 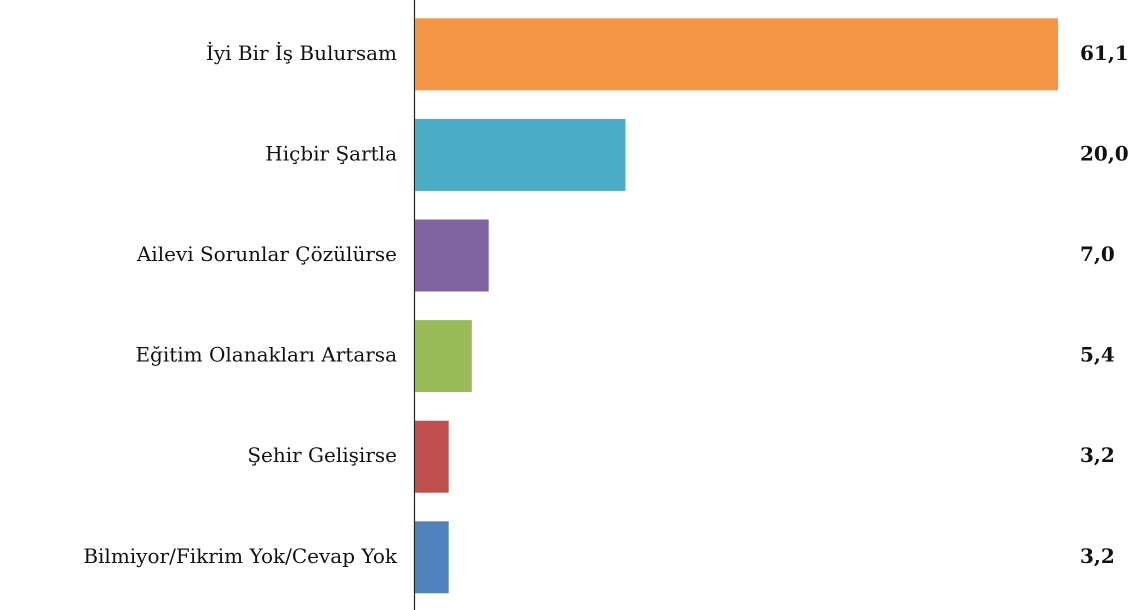 I want to click on category-label: Eğitim Olanakları Artarsa, so click(x=266, y=355).